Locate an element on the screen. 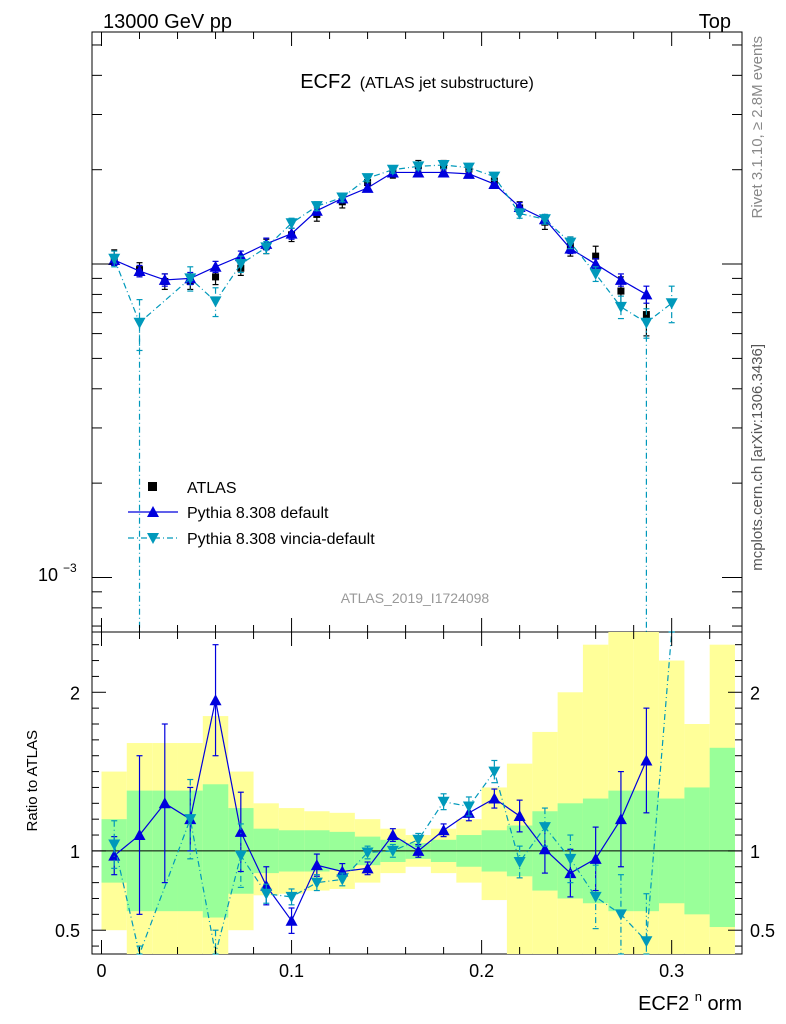  legend-default-label: Pythia 8.308 default is located at coordinates (258, 513).